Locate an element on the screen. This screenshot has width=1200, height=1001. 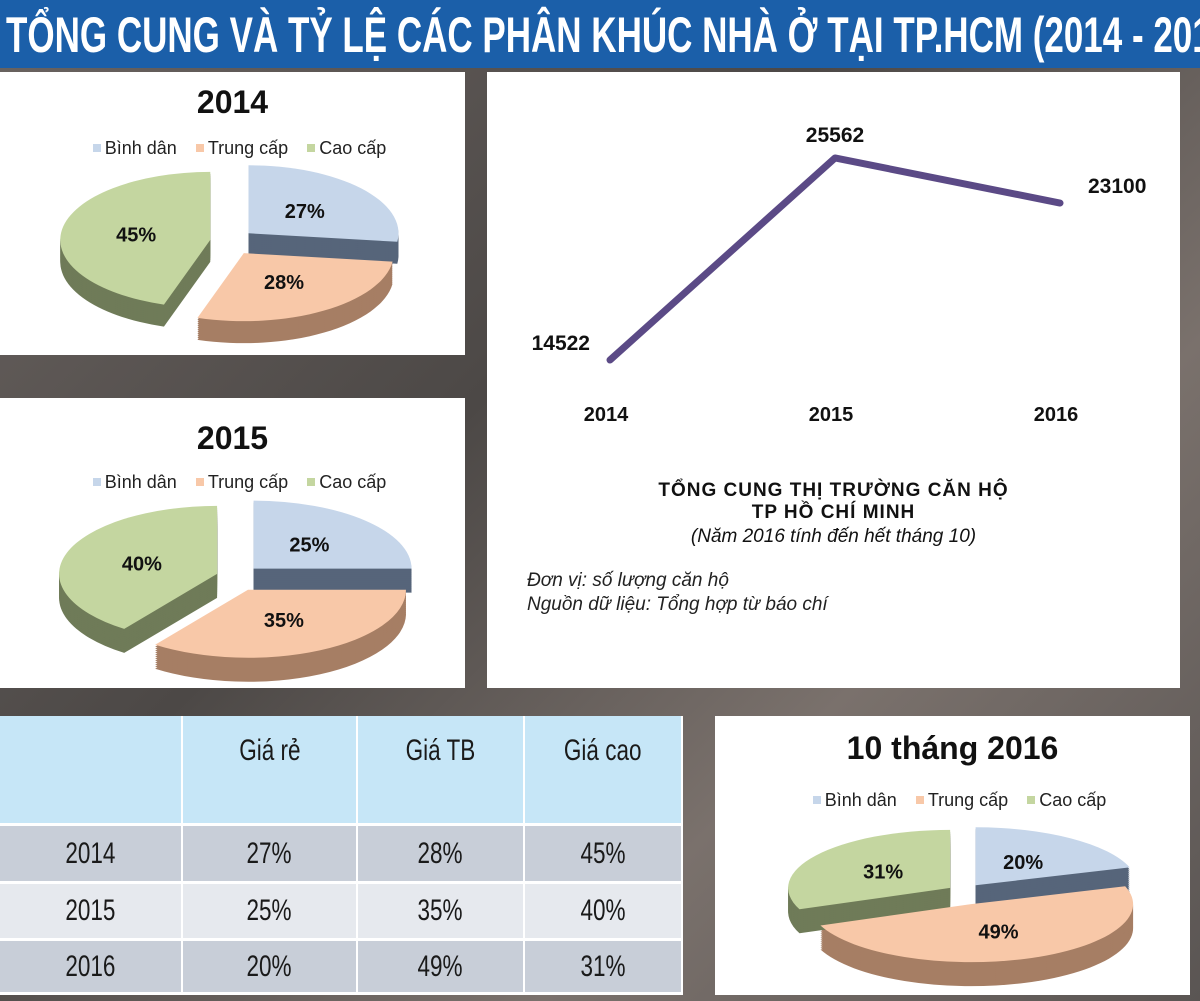
table-cell: 20% is located at coordinates (270, 968).